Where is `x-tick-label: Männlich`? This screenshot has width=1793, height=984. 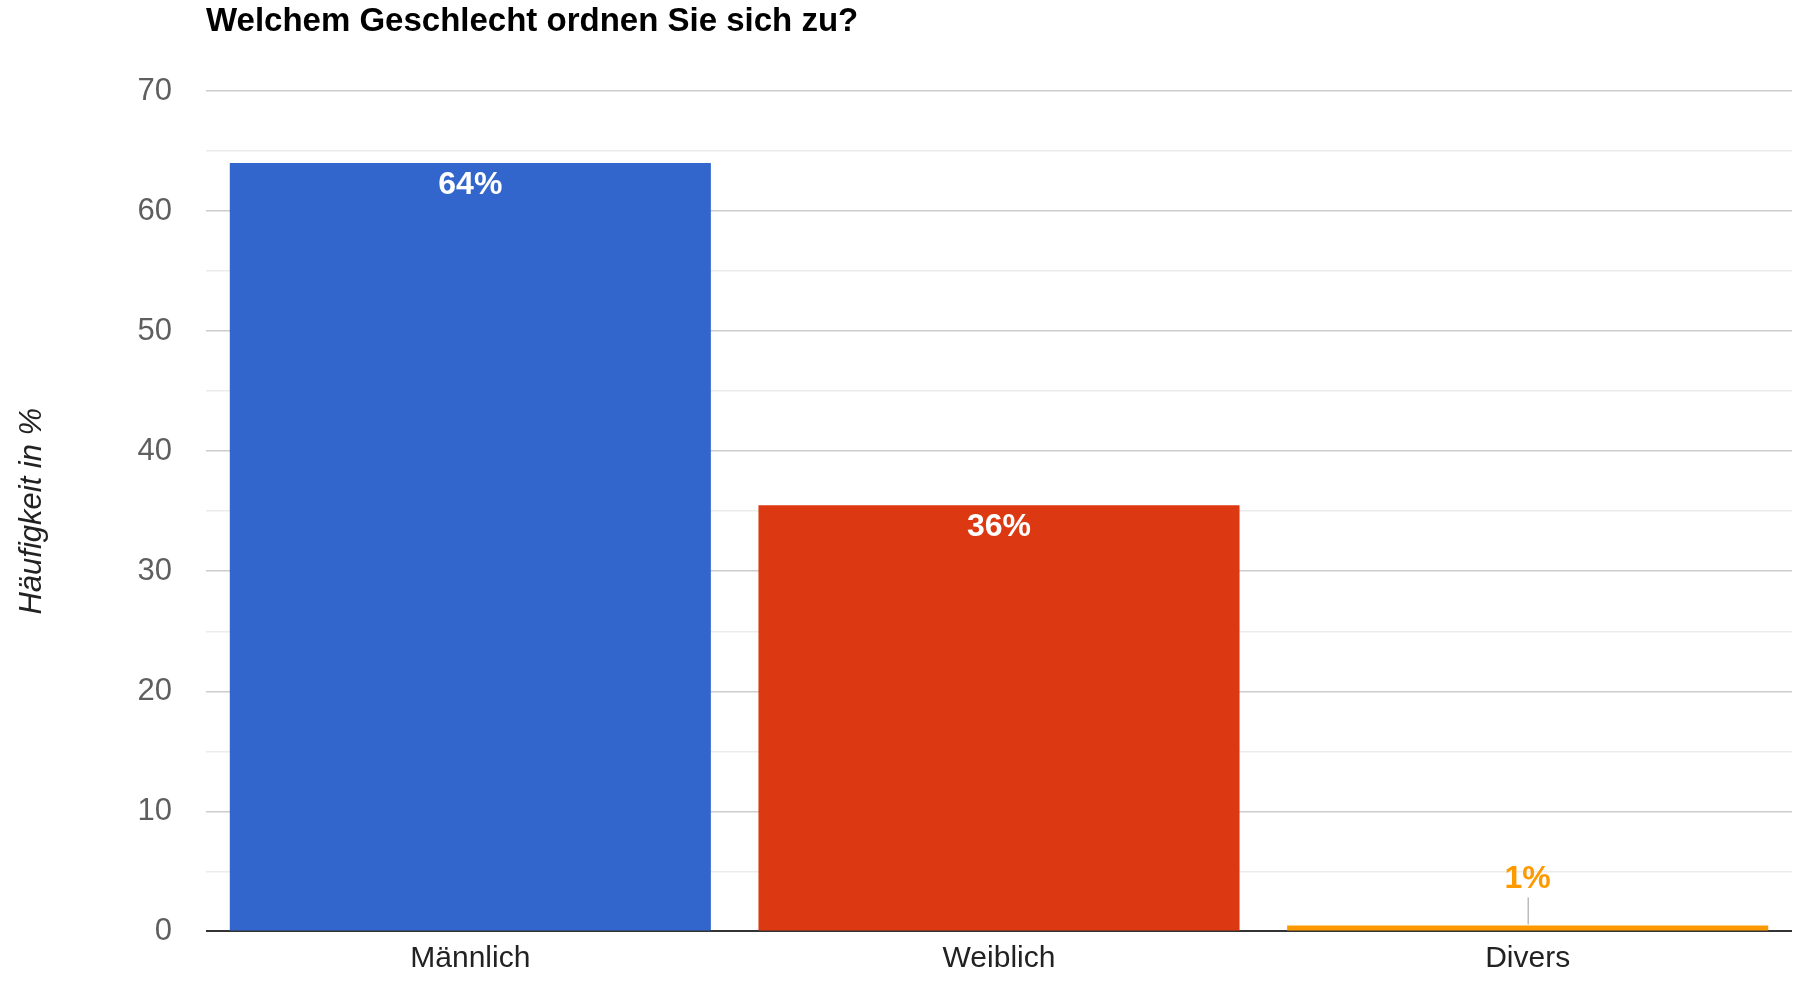
x-tick-label: Männlich is located at coordinates (470, 956).